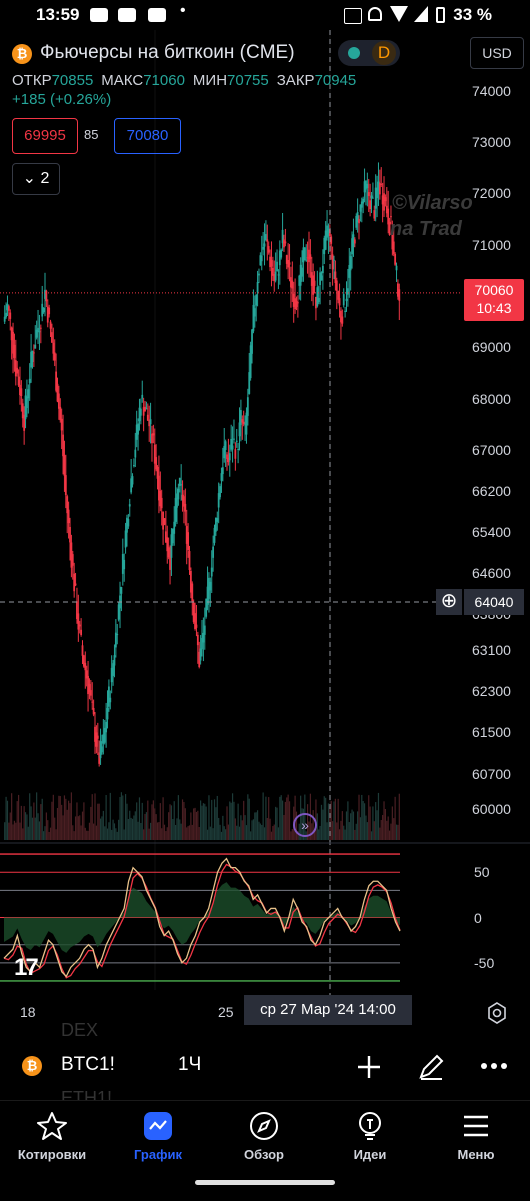  Describe the element at coordinates (476, 1136) in the screenshot. I see `nav-item-menu: Меню` at that location.